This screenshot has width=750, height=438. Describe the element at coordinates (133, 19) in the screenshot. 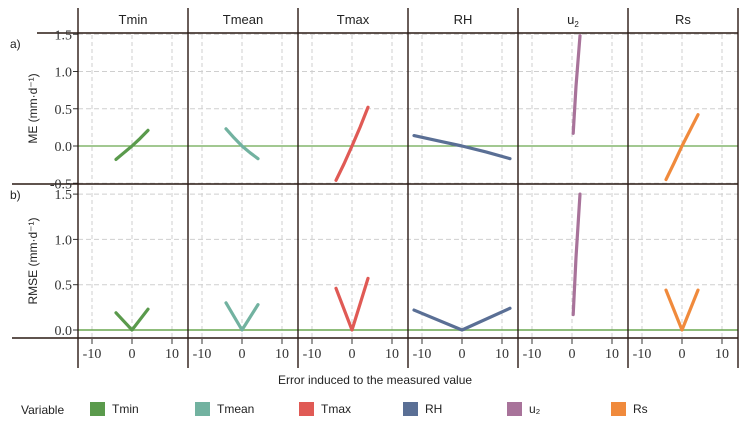

I see `panel-header-tmin: Tmin` at that location.